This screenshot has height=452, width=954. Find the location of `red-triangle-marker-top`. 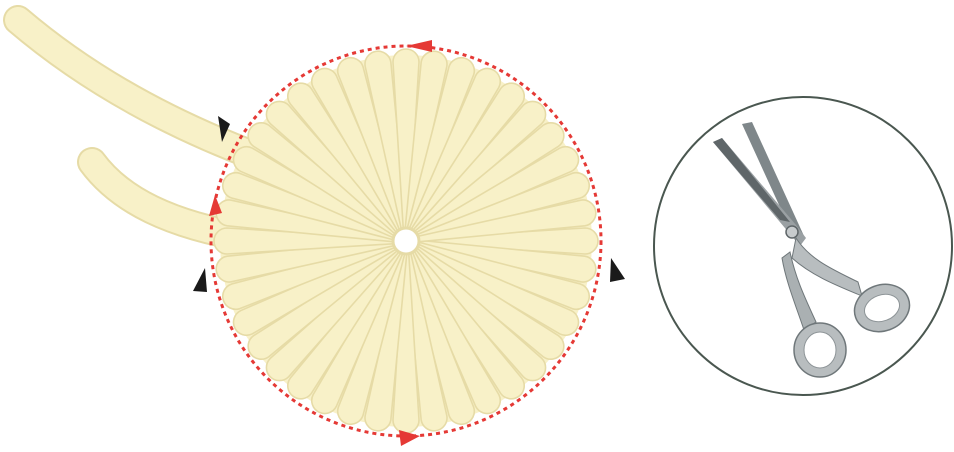

red-triangle-marker-top is located at coordinates (419, 46).